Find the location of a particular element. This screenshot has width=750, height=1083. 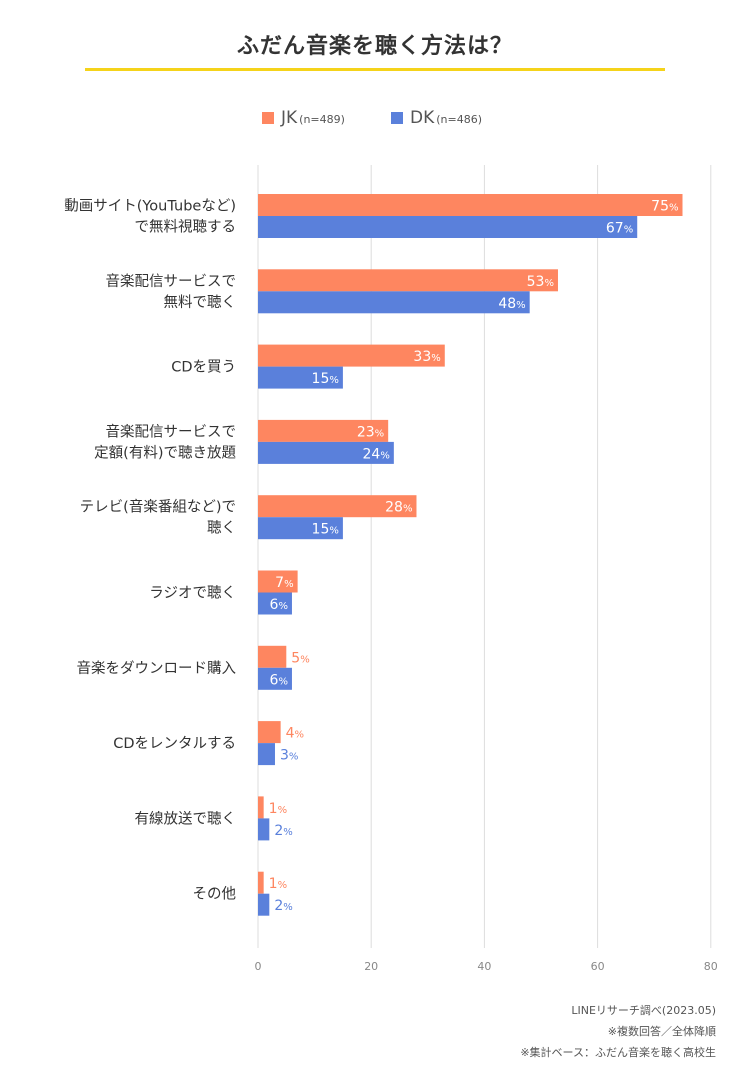

legend-label-jk: JK is located at coordinates (289, 118).